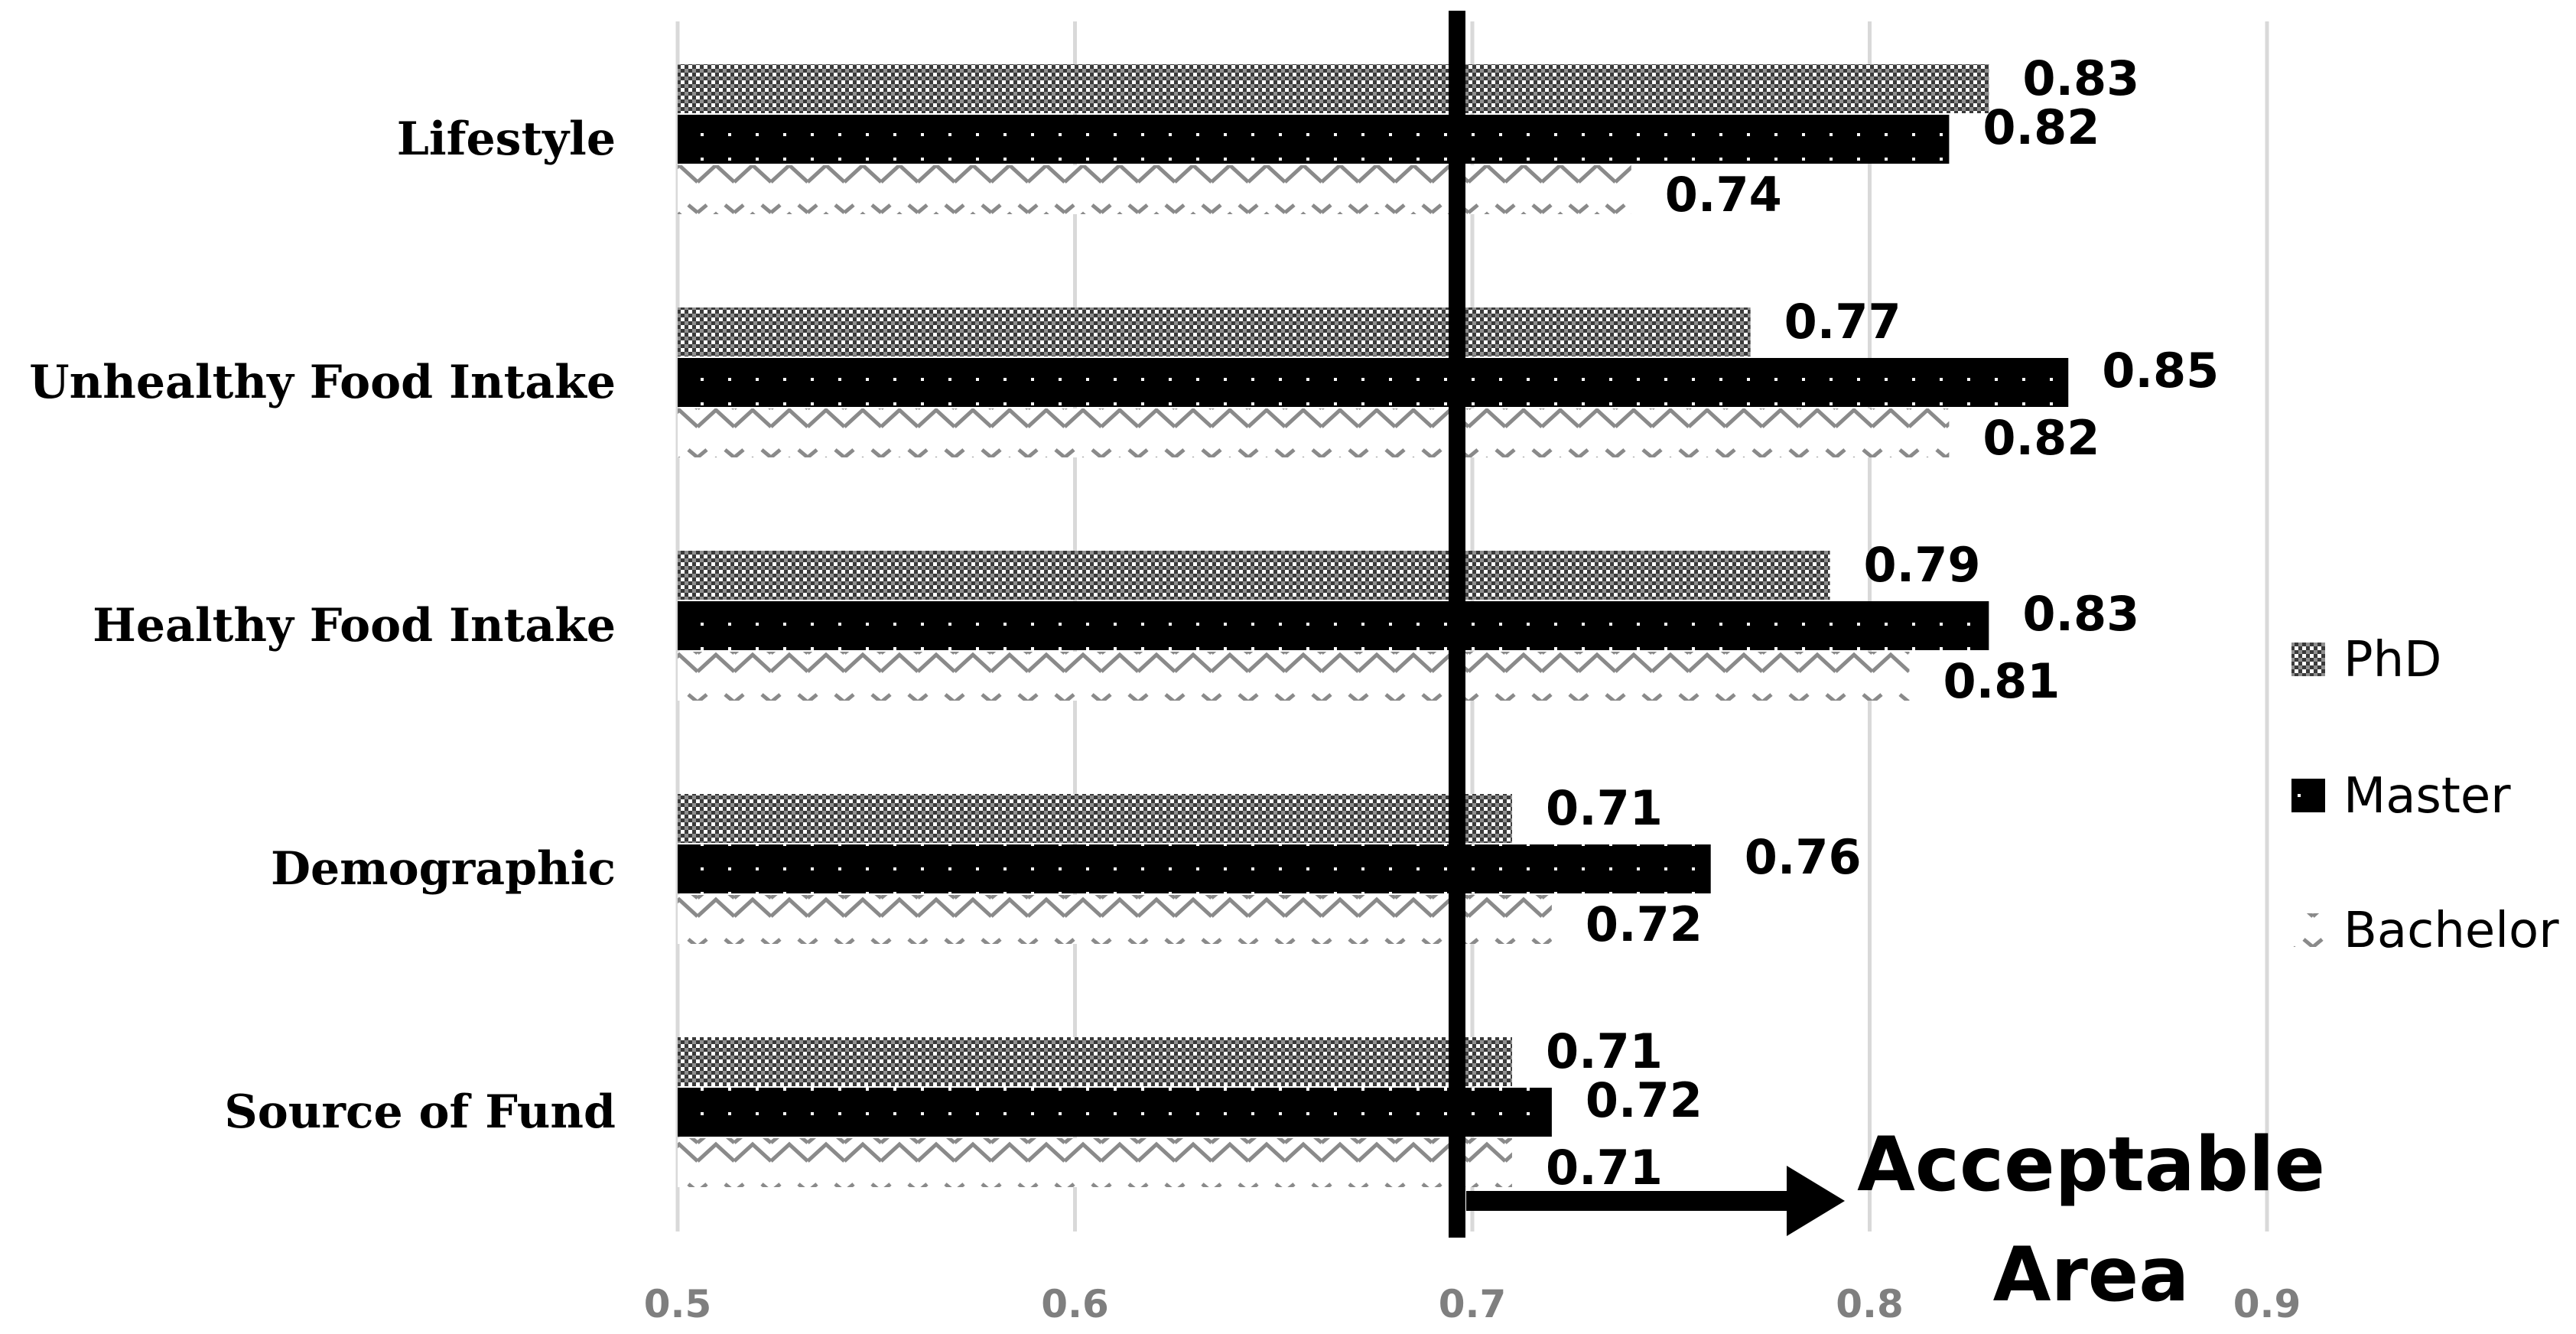 This screenshot has height=1334, width=2576. Describe the element at coordinates (2308, 930) in the screenshot. I see `legend-swatch-bachelor` at that location.